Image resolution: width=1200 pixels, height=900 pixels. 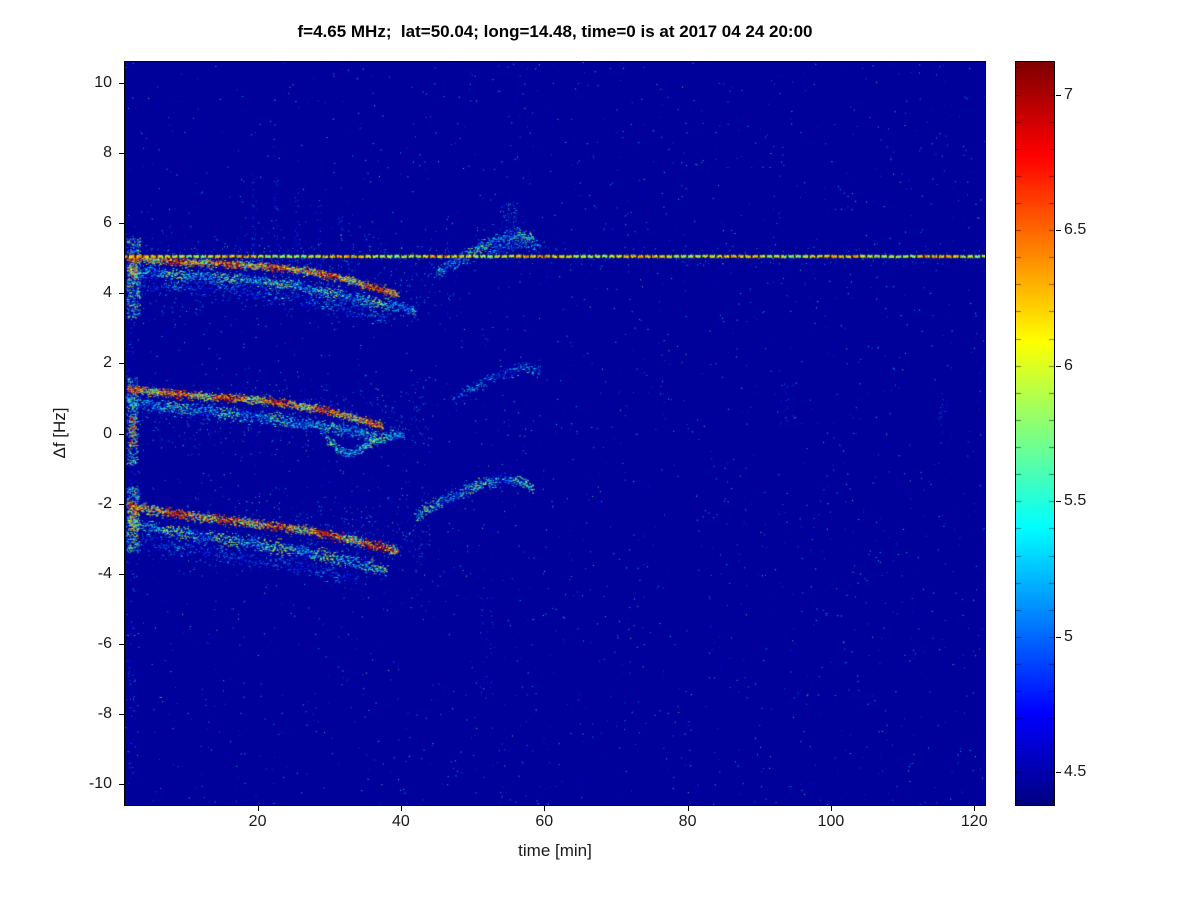 What do you see at coordinates (831, 821) in the screenshot?
I see `x-tick-label: 100` at bounding box center [831, 821].